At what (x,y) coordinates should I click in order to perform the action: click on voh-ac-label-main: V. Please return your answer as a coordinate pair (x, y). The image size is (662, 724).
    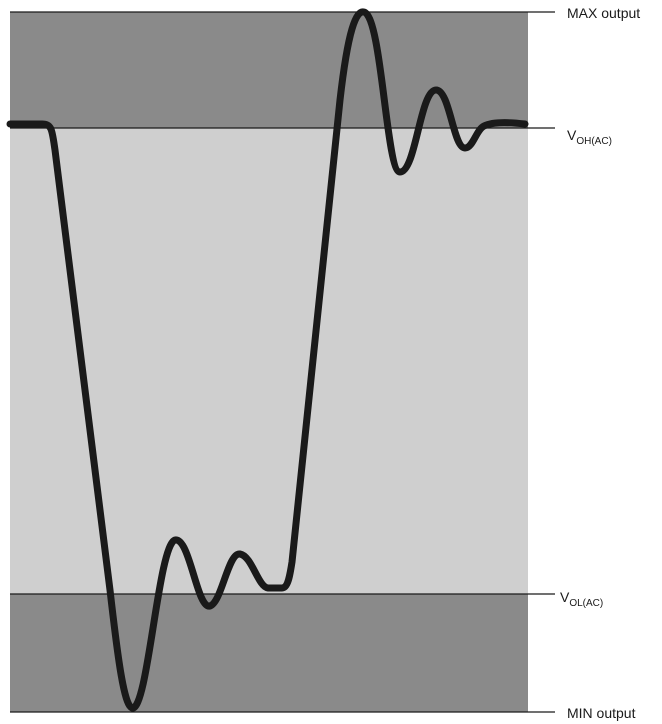
    Looking at the image, I should click on (572, 135).